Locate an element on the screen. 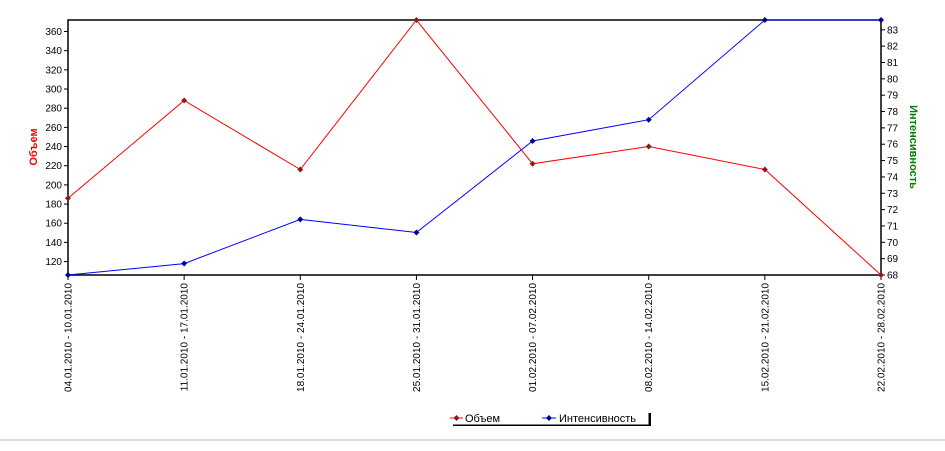 The image size is (945, 451). x-tick-label: 25.01.2010 - 31.01.2010 is located at coordinates (417, 337).